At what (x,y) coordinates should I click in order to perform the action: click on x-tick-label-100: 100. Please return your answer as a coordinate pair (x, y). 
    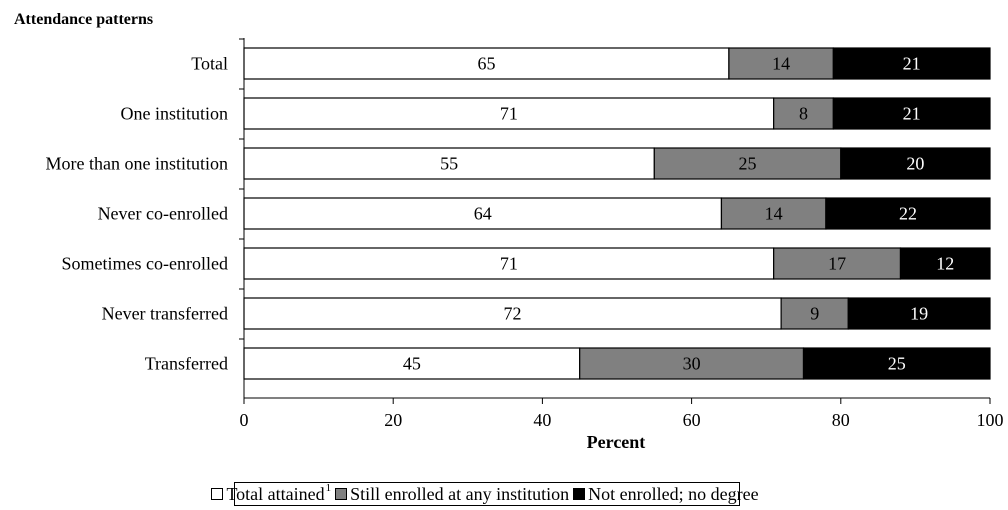
    Looking at the image, I should click on (990, 420).